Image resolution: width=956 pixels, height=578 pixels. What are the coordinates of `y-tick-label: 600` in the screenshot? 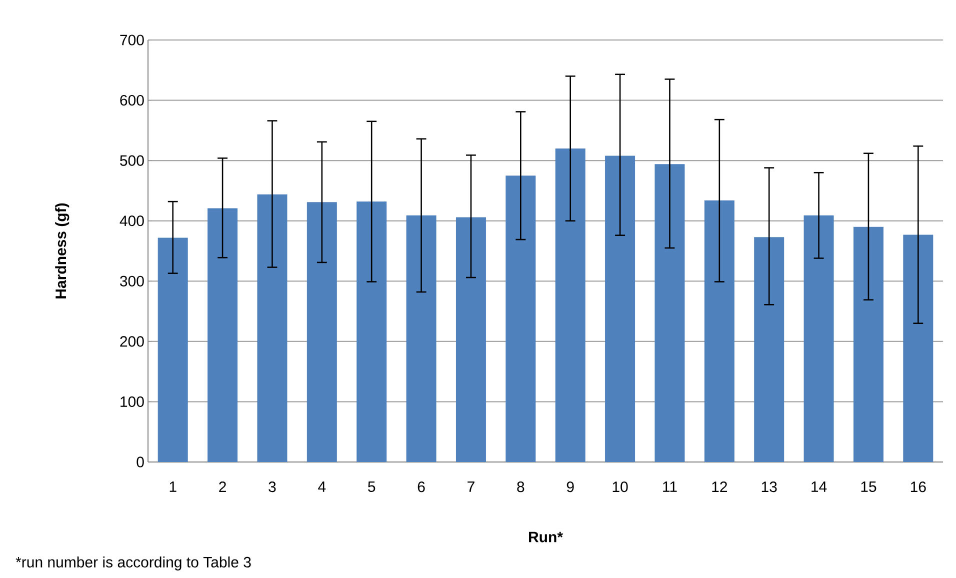 It's located at (132, 100).